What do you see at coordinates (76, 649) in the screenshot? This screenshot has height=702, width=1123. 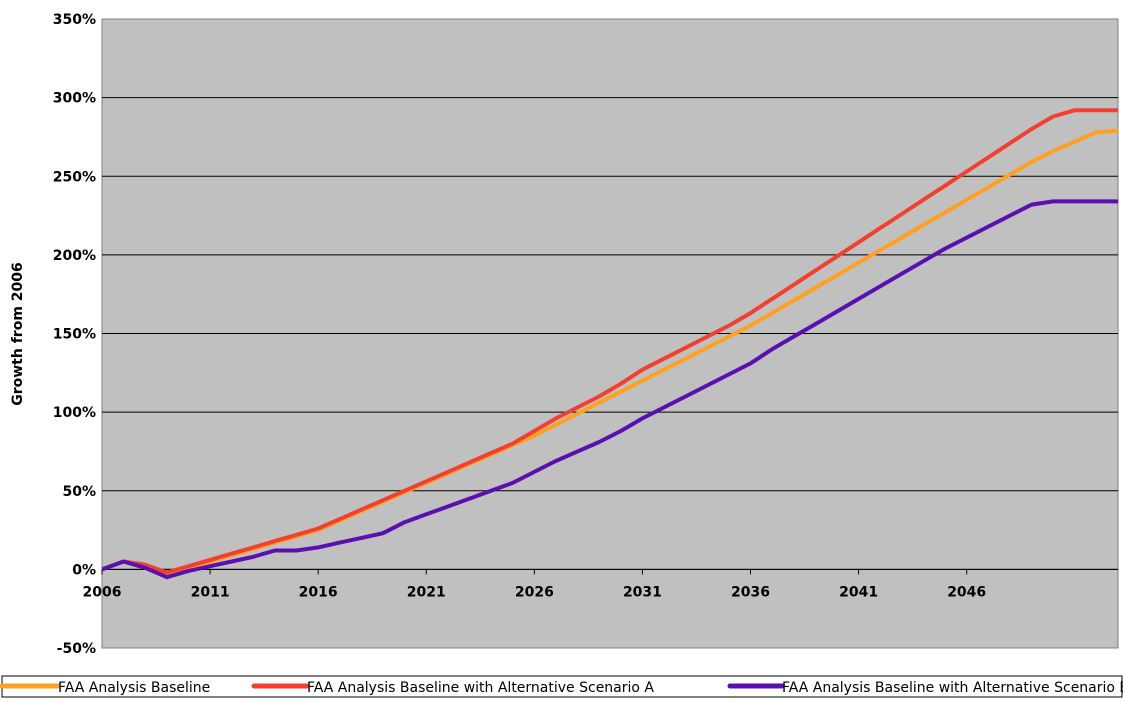 I see `y-tick-label: -50%` at bounding box center [76, 649].